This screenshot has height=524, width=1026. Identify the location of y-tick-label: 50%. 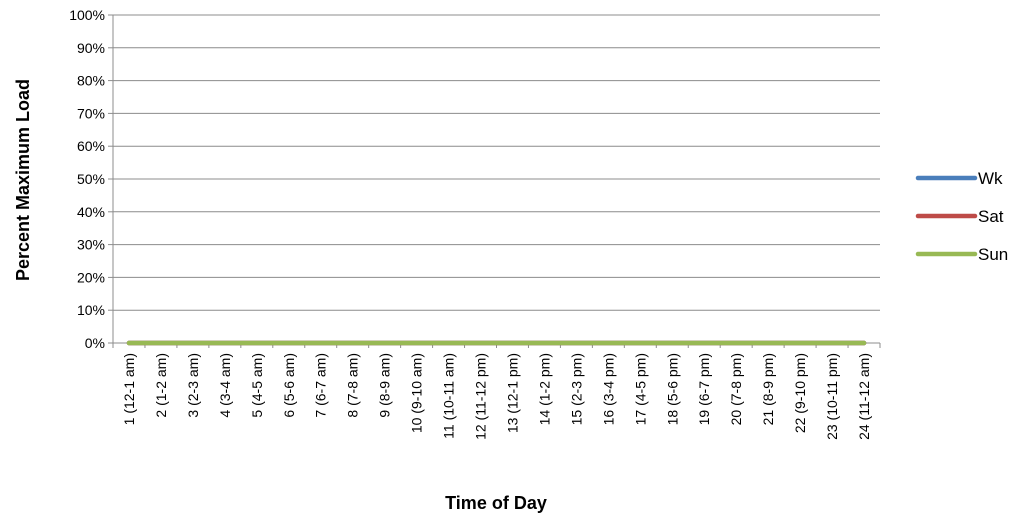
(91, 179).